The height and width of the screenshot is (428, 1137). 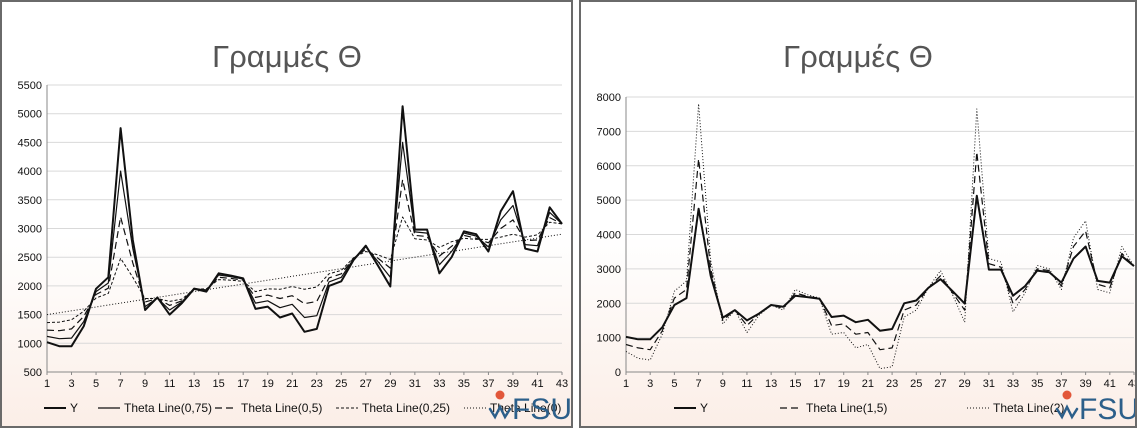 I want to click on legend-label: Theta Line(1,5), so click(x=846, y=408).